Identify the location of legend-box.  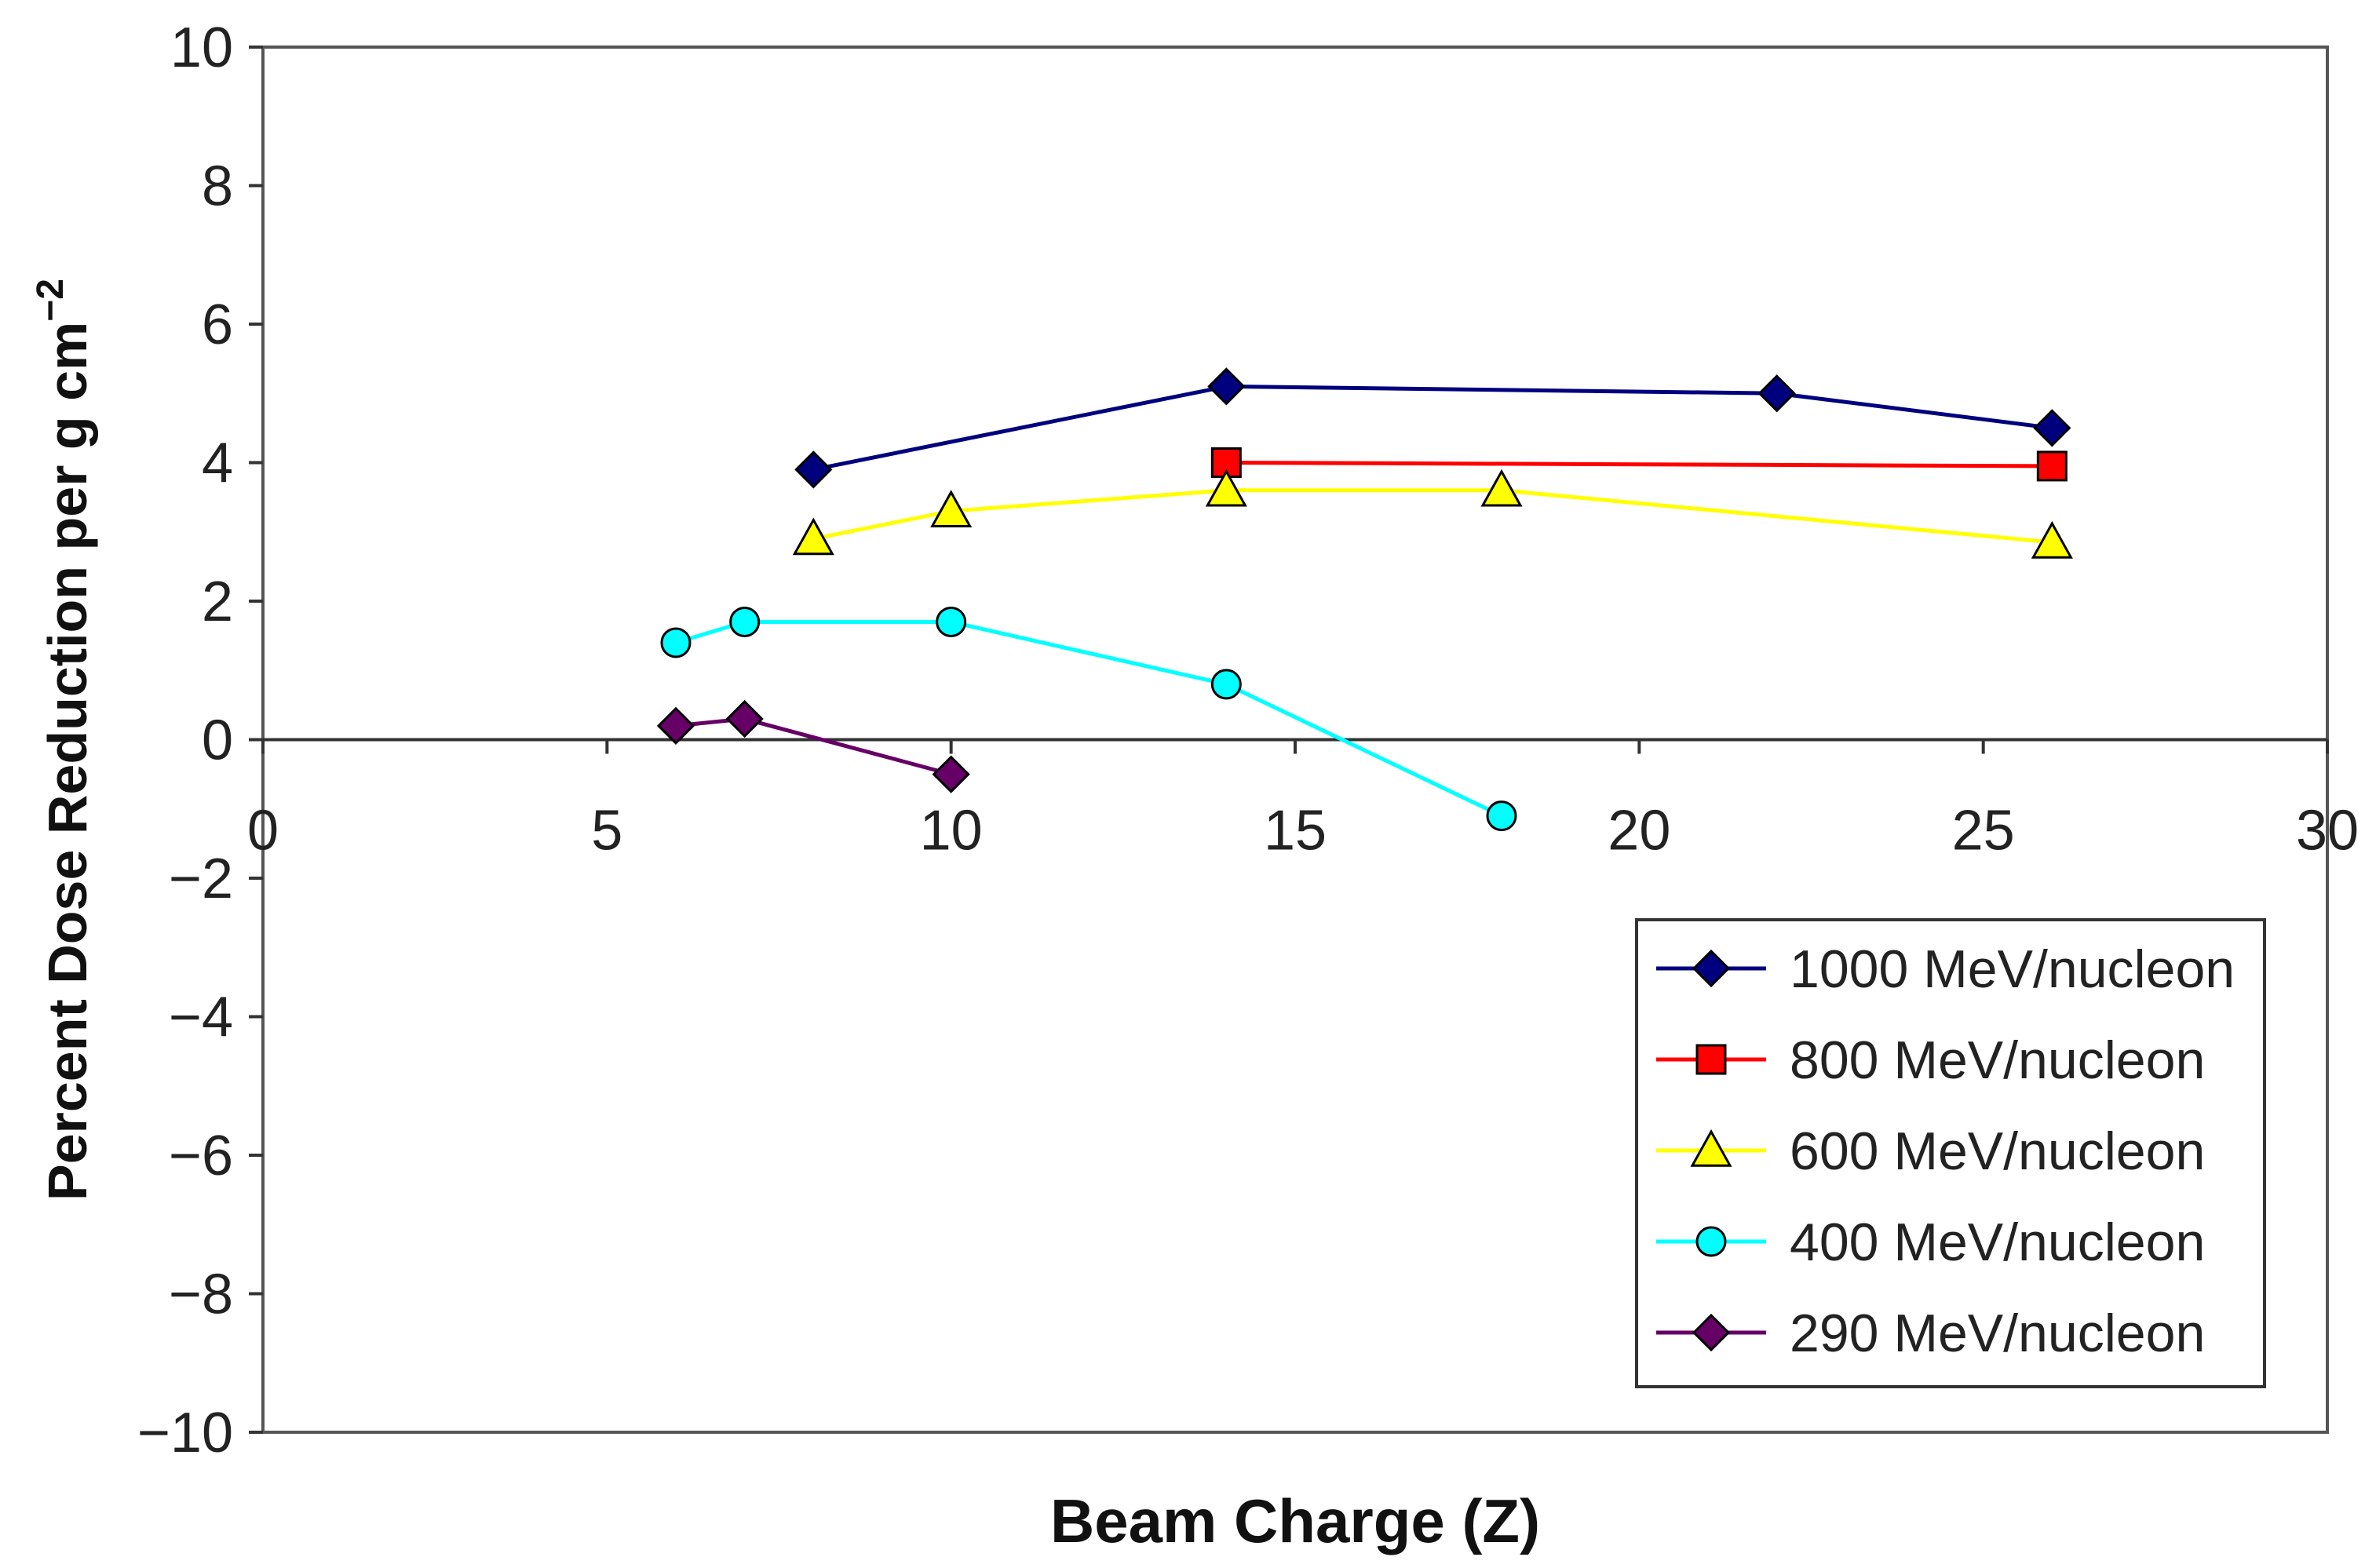
(1951, 1153).